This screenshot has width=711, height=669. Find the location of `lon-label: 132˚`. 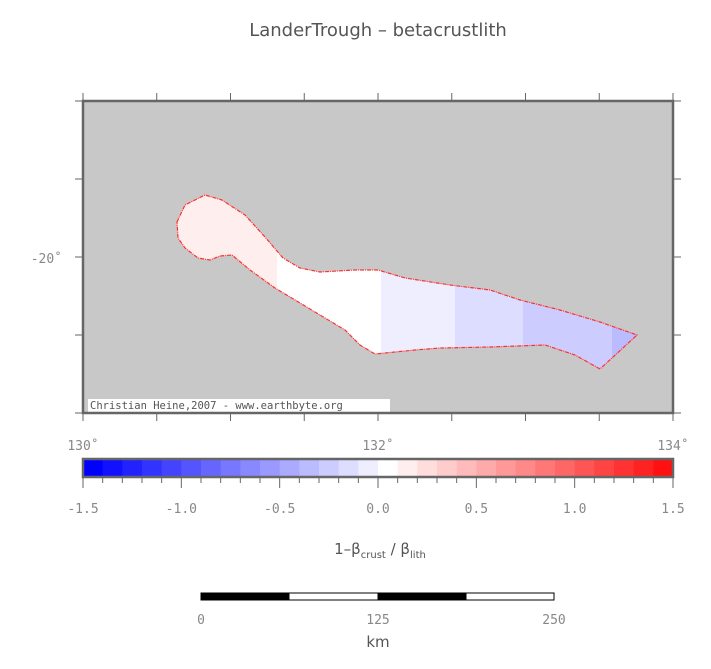

lon-label: 132˚ is located at coordinates (377, 446).